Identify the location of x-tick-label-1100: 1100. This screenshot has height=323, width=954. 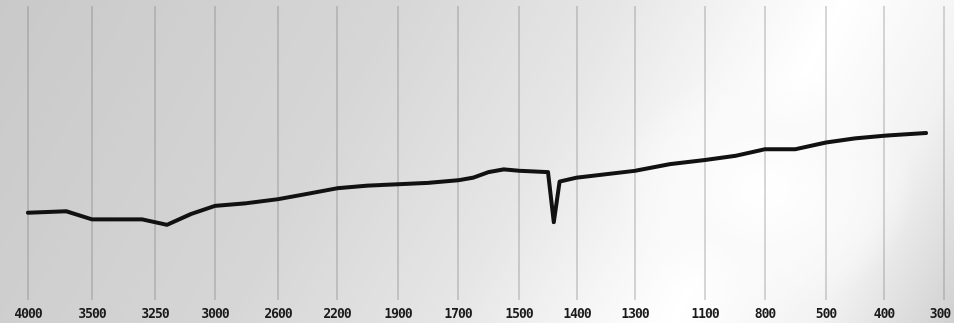
(705, 314).